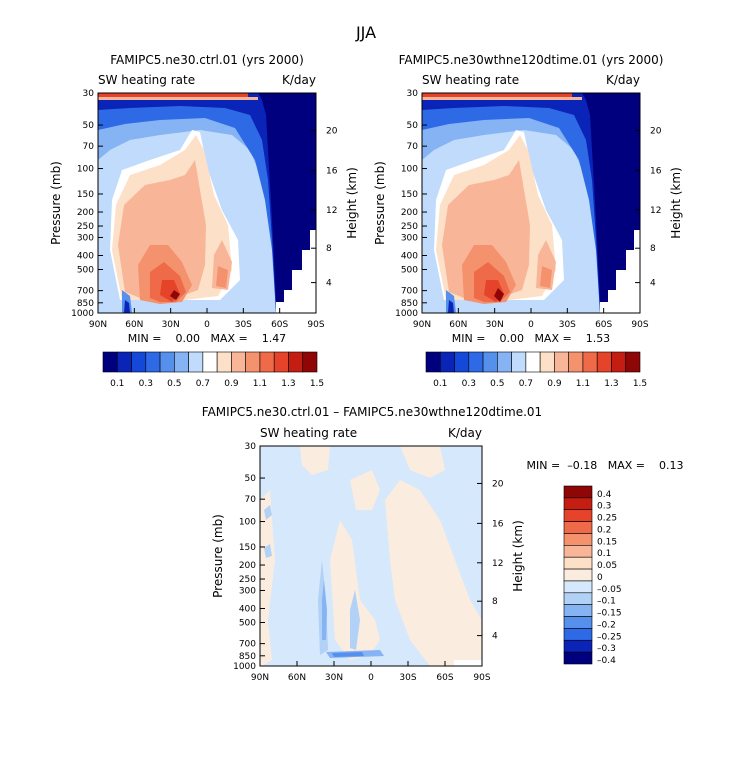  Describe the element at coordinates (409, 257) in the screenshot. I see `y-tick-label: 400` at that location.